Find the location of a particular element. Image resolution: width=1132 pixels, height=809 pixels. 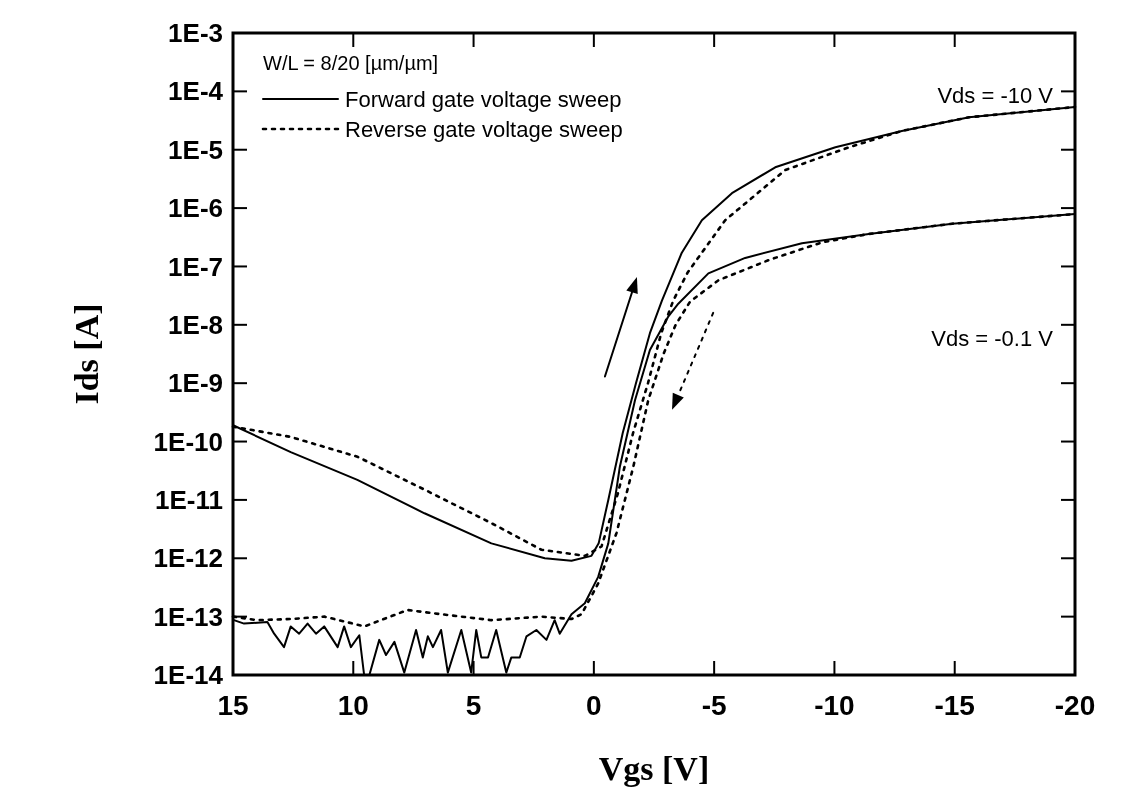

y-tick-label: 1E-3 is located at coordinates (195, 33).